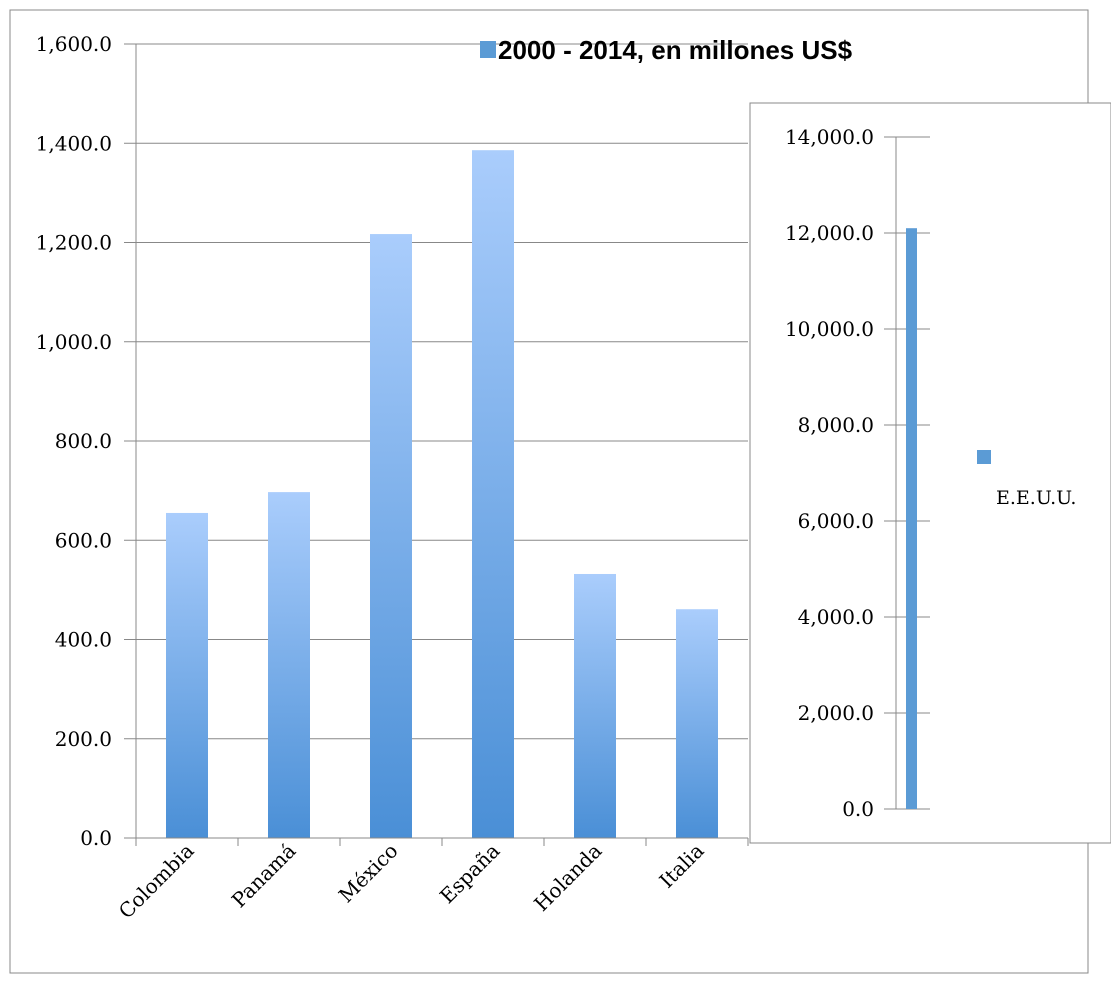 The height and width of the screenshot is (987, 1111). What do you see at coordinates (488, 49) in the screenshot?
I see `main-legend-swatch` at bounding box center [488, 49].